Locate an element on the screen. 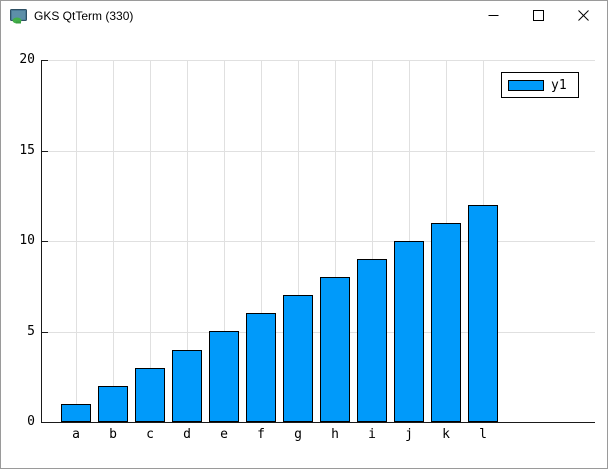  y-tick-label: 15 is located at coordinates (27, 150).